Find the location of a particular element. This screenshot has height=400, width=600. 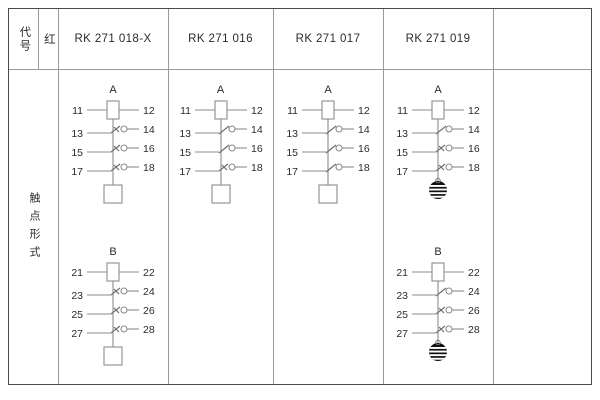

diagram-cell-rk271019: A 11 12 13 14 15 16 17 18 B 21 22 23 24 25 26 27 28 is located at coordinates (438, 227).